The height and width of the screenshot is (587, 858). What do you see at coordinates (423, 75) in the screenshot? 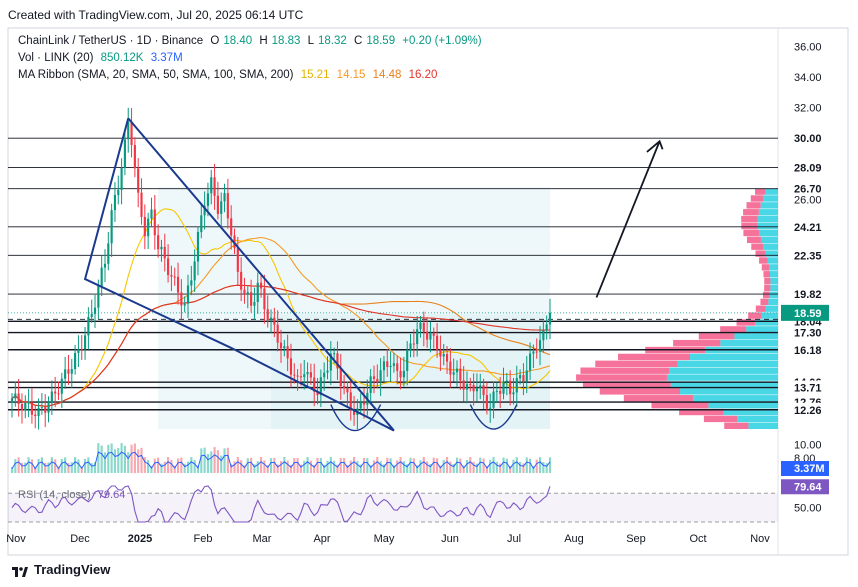
I see `ma-200-value: 16.20` at bounding box center [423, 75].